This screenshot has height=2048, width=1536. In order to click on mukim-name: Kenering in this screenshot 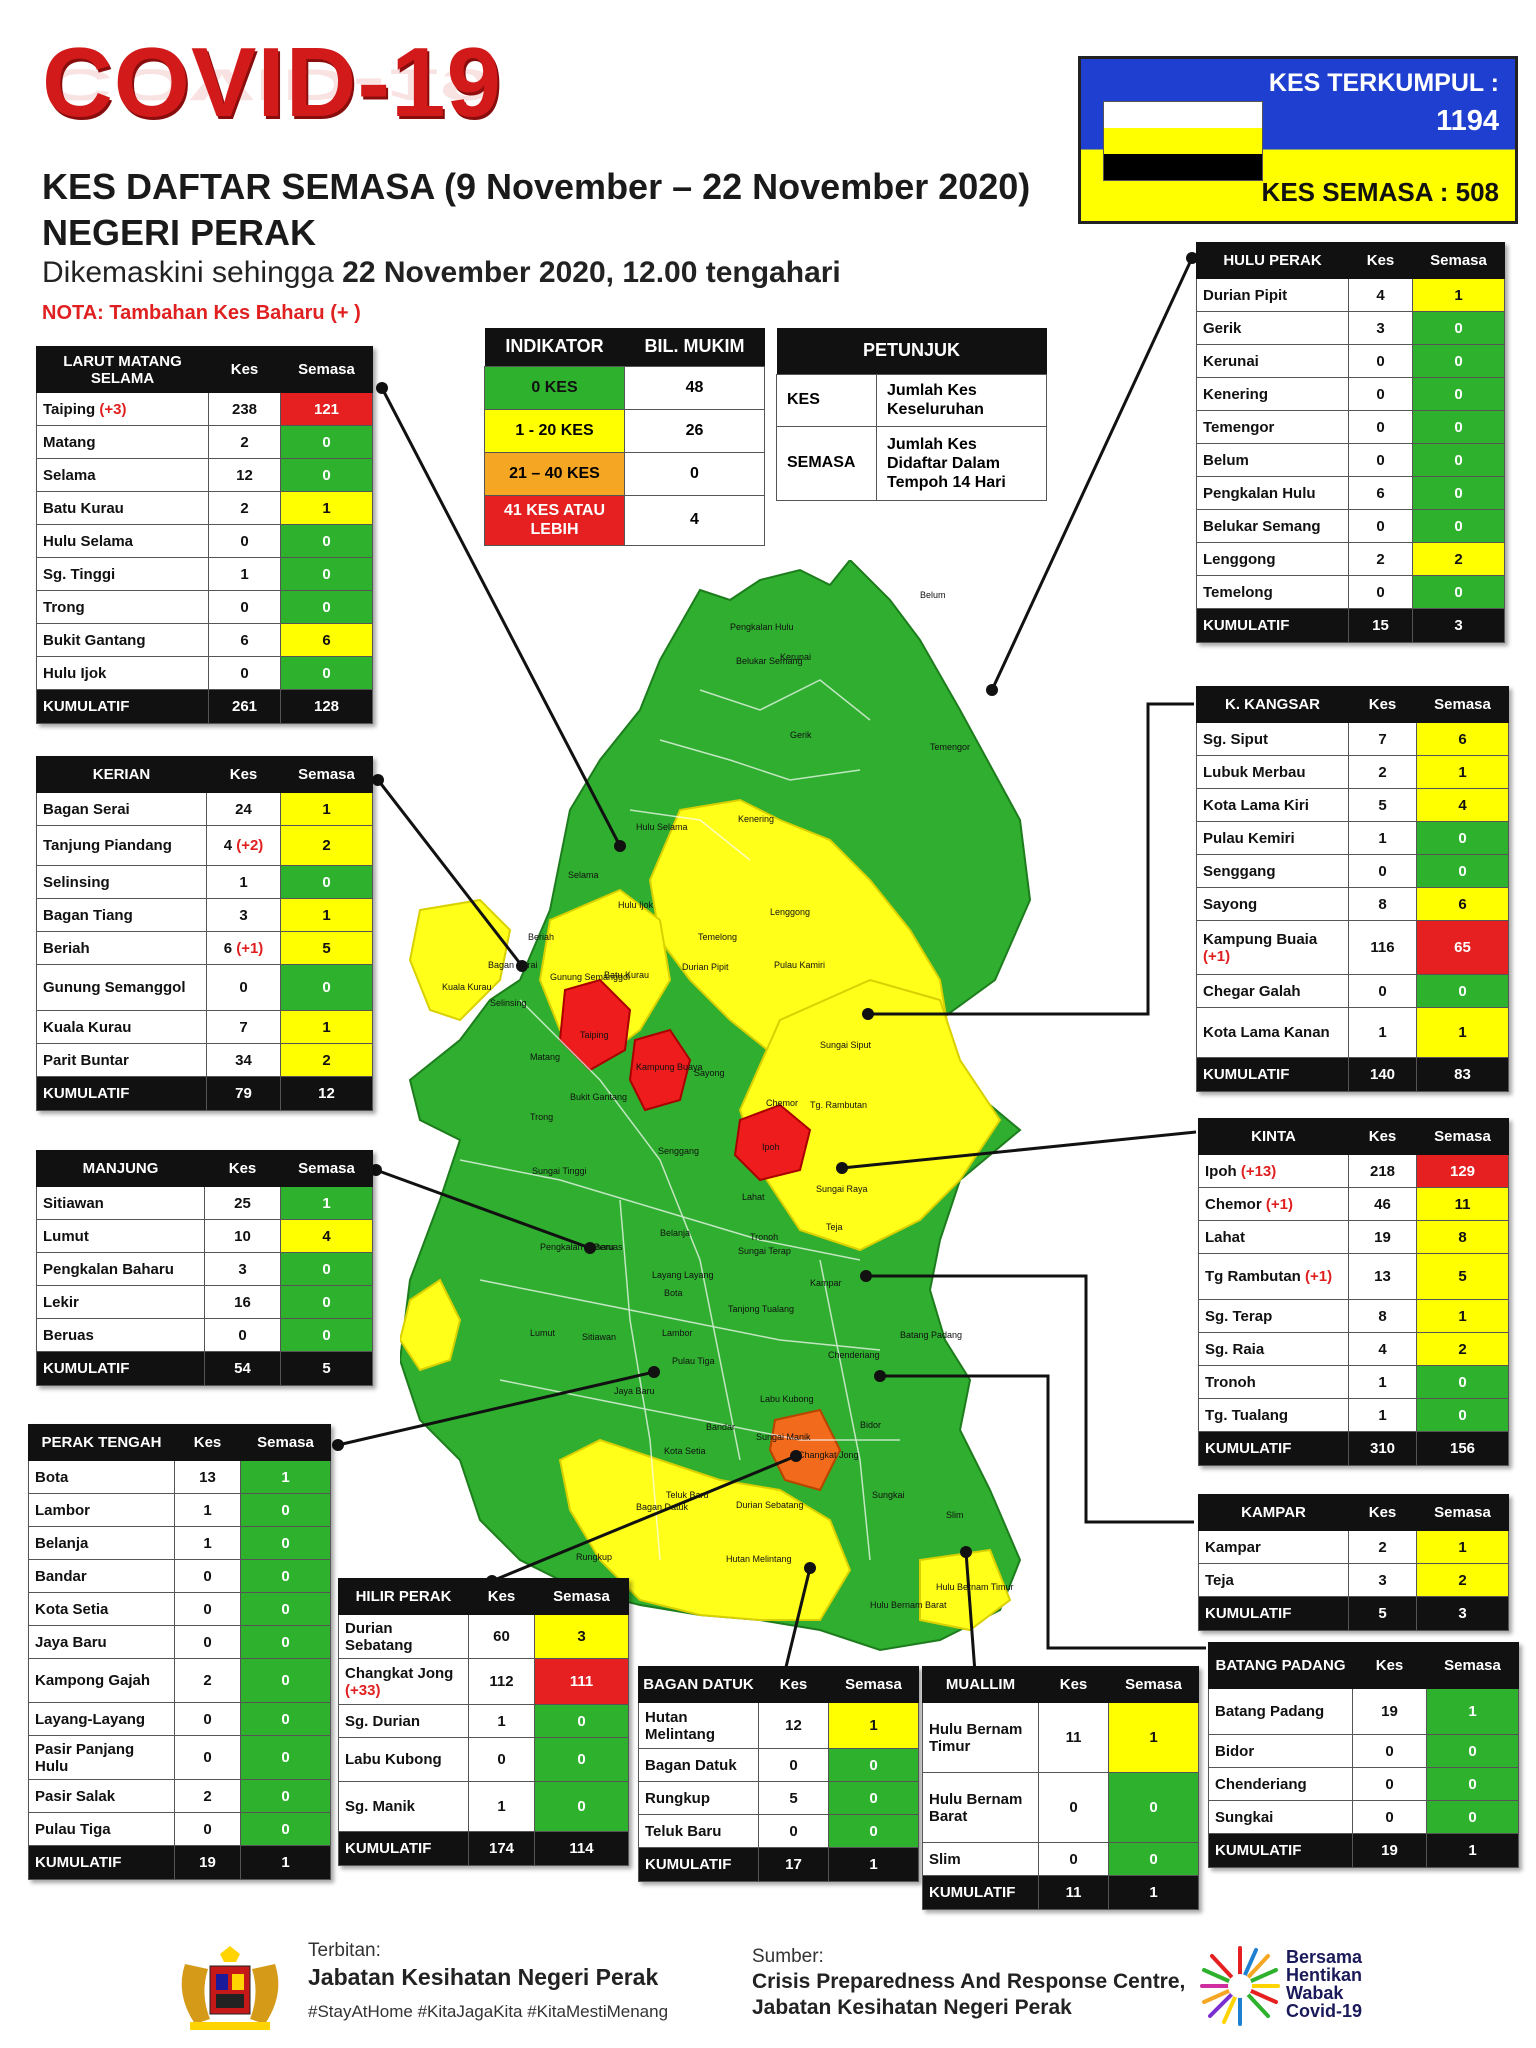, I will do `click(1272, 394)`.